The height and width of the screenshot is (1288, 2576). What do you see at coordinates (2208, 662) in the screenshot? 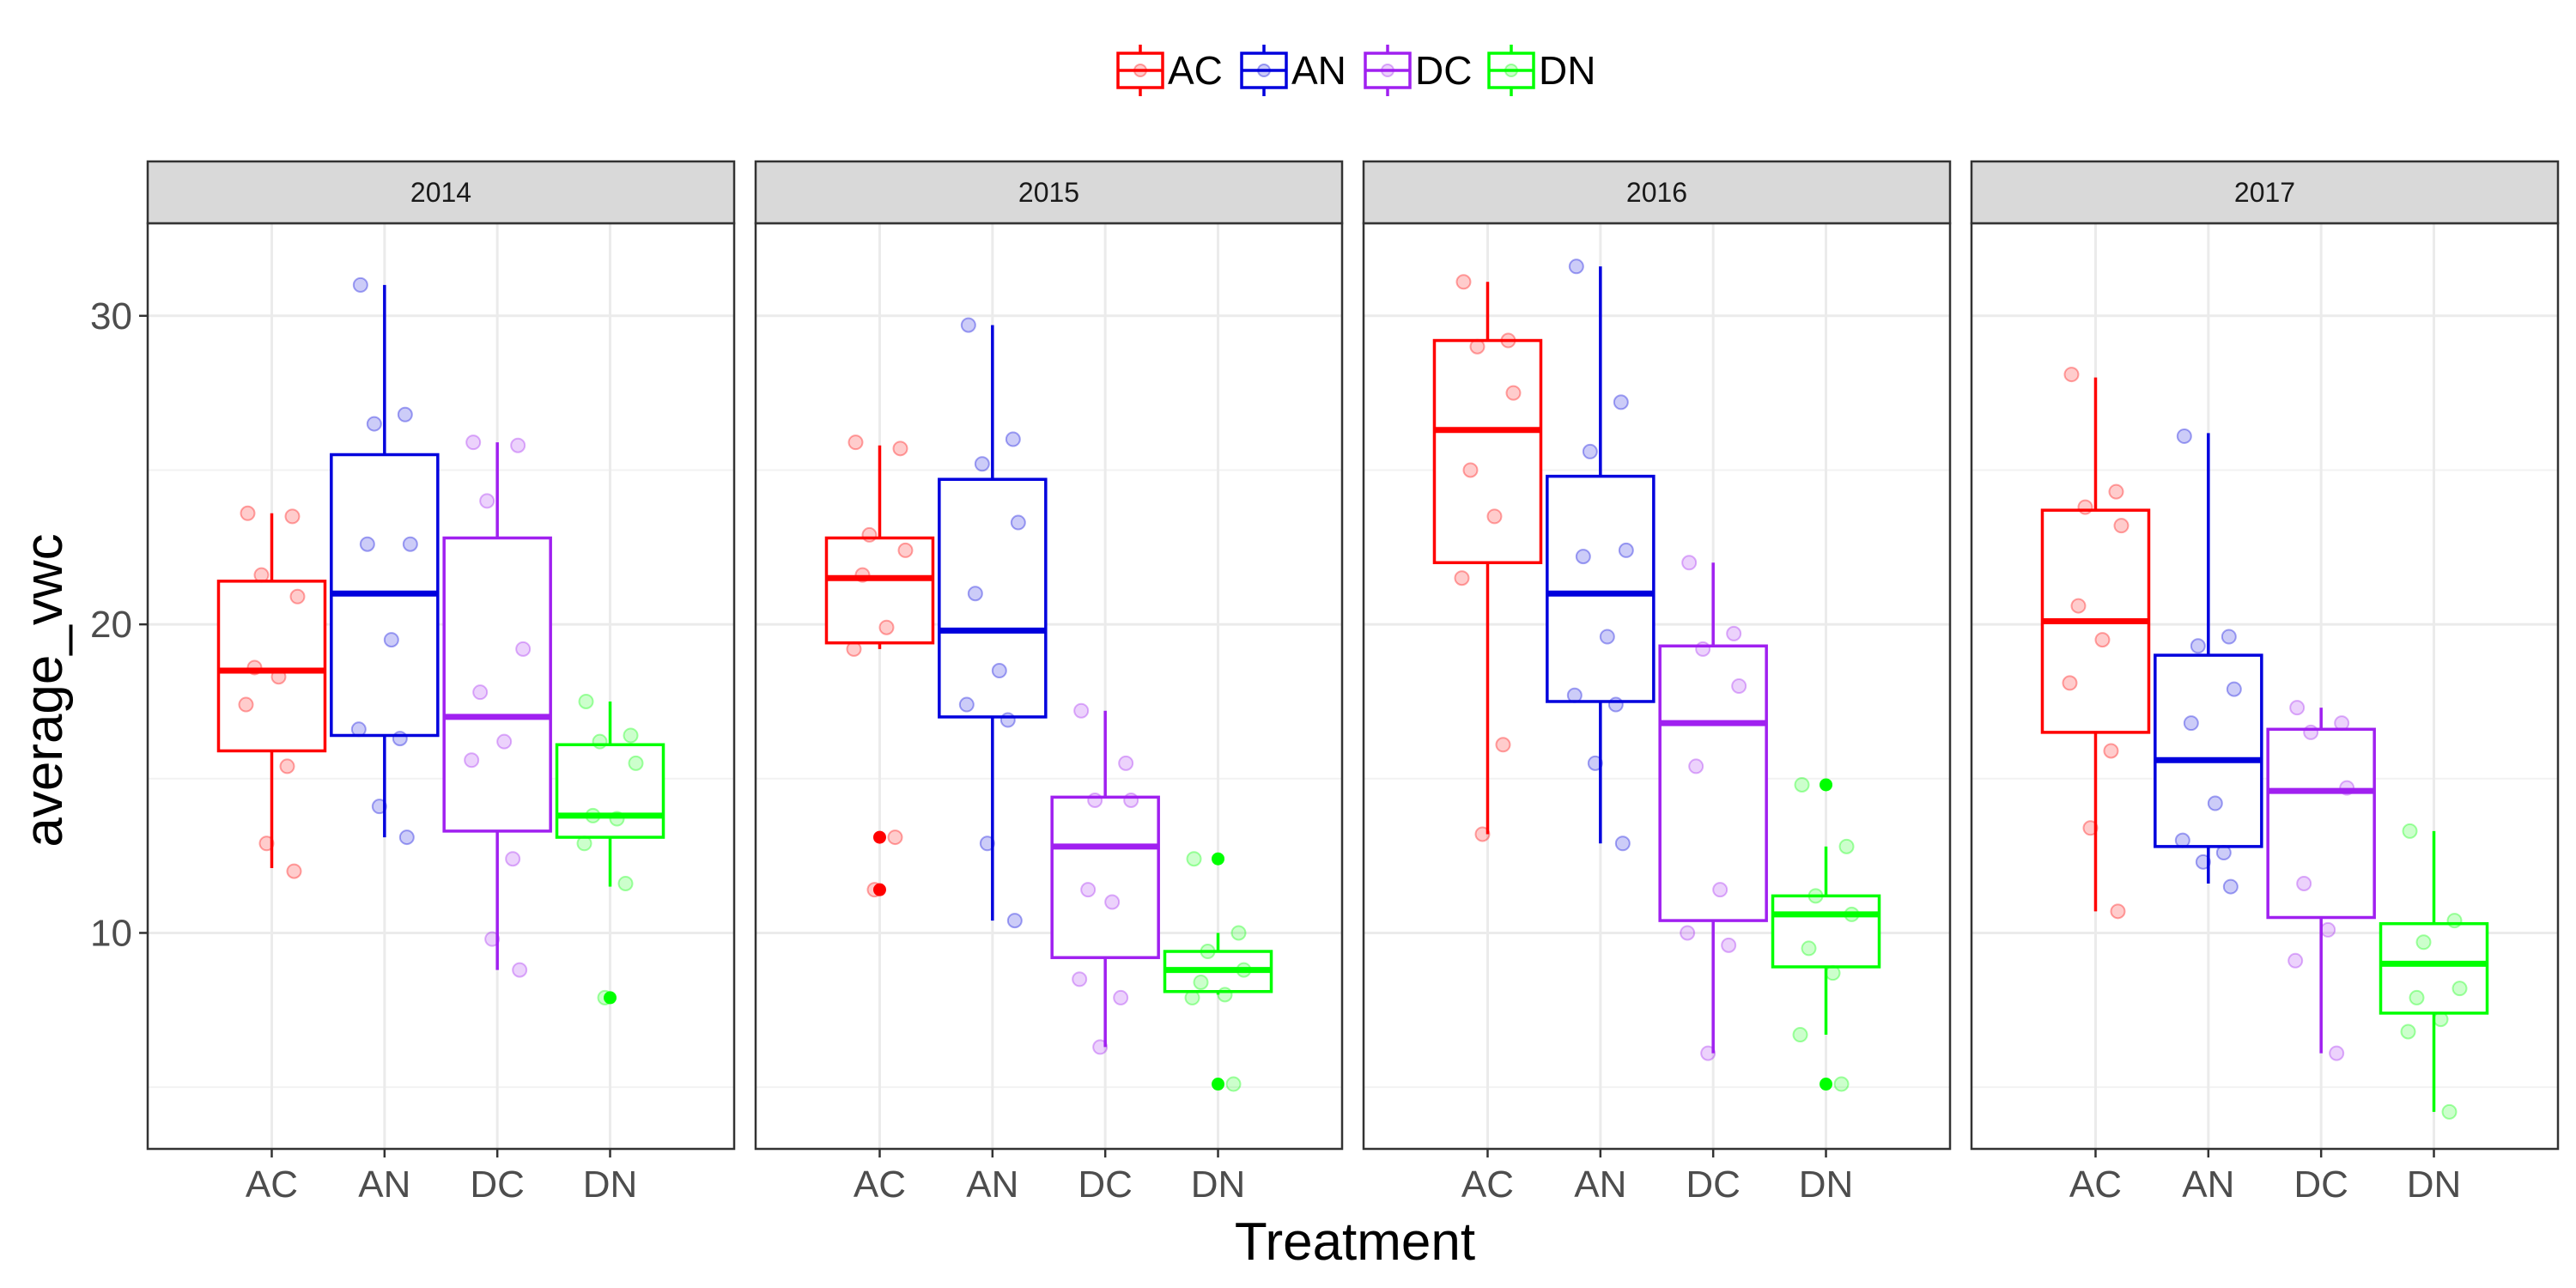
I see `box-2017-AN` at bounding box center [2208, 662].